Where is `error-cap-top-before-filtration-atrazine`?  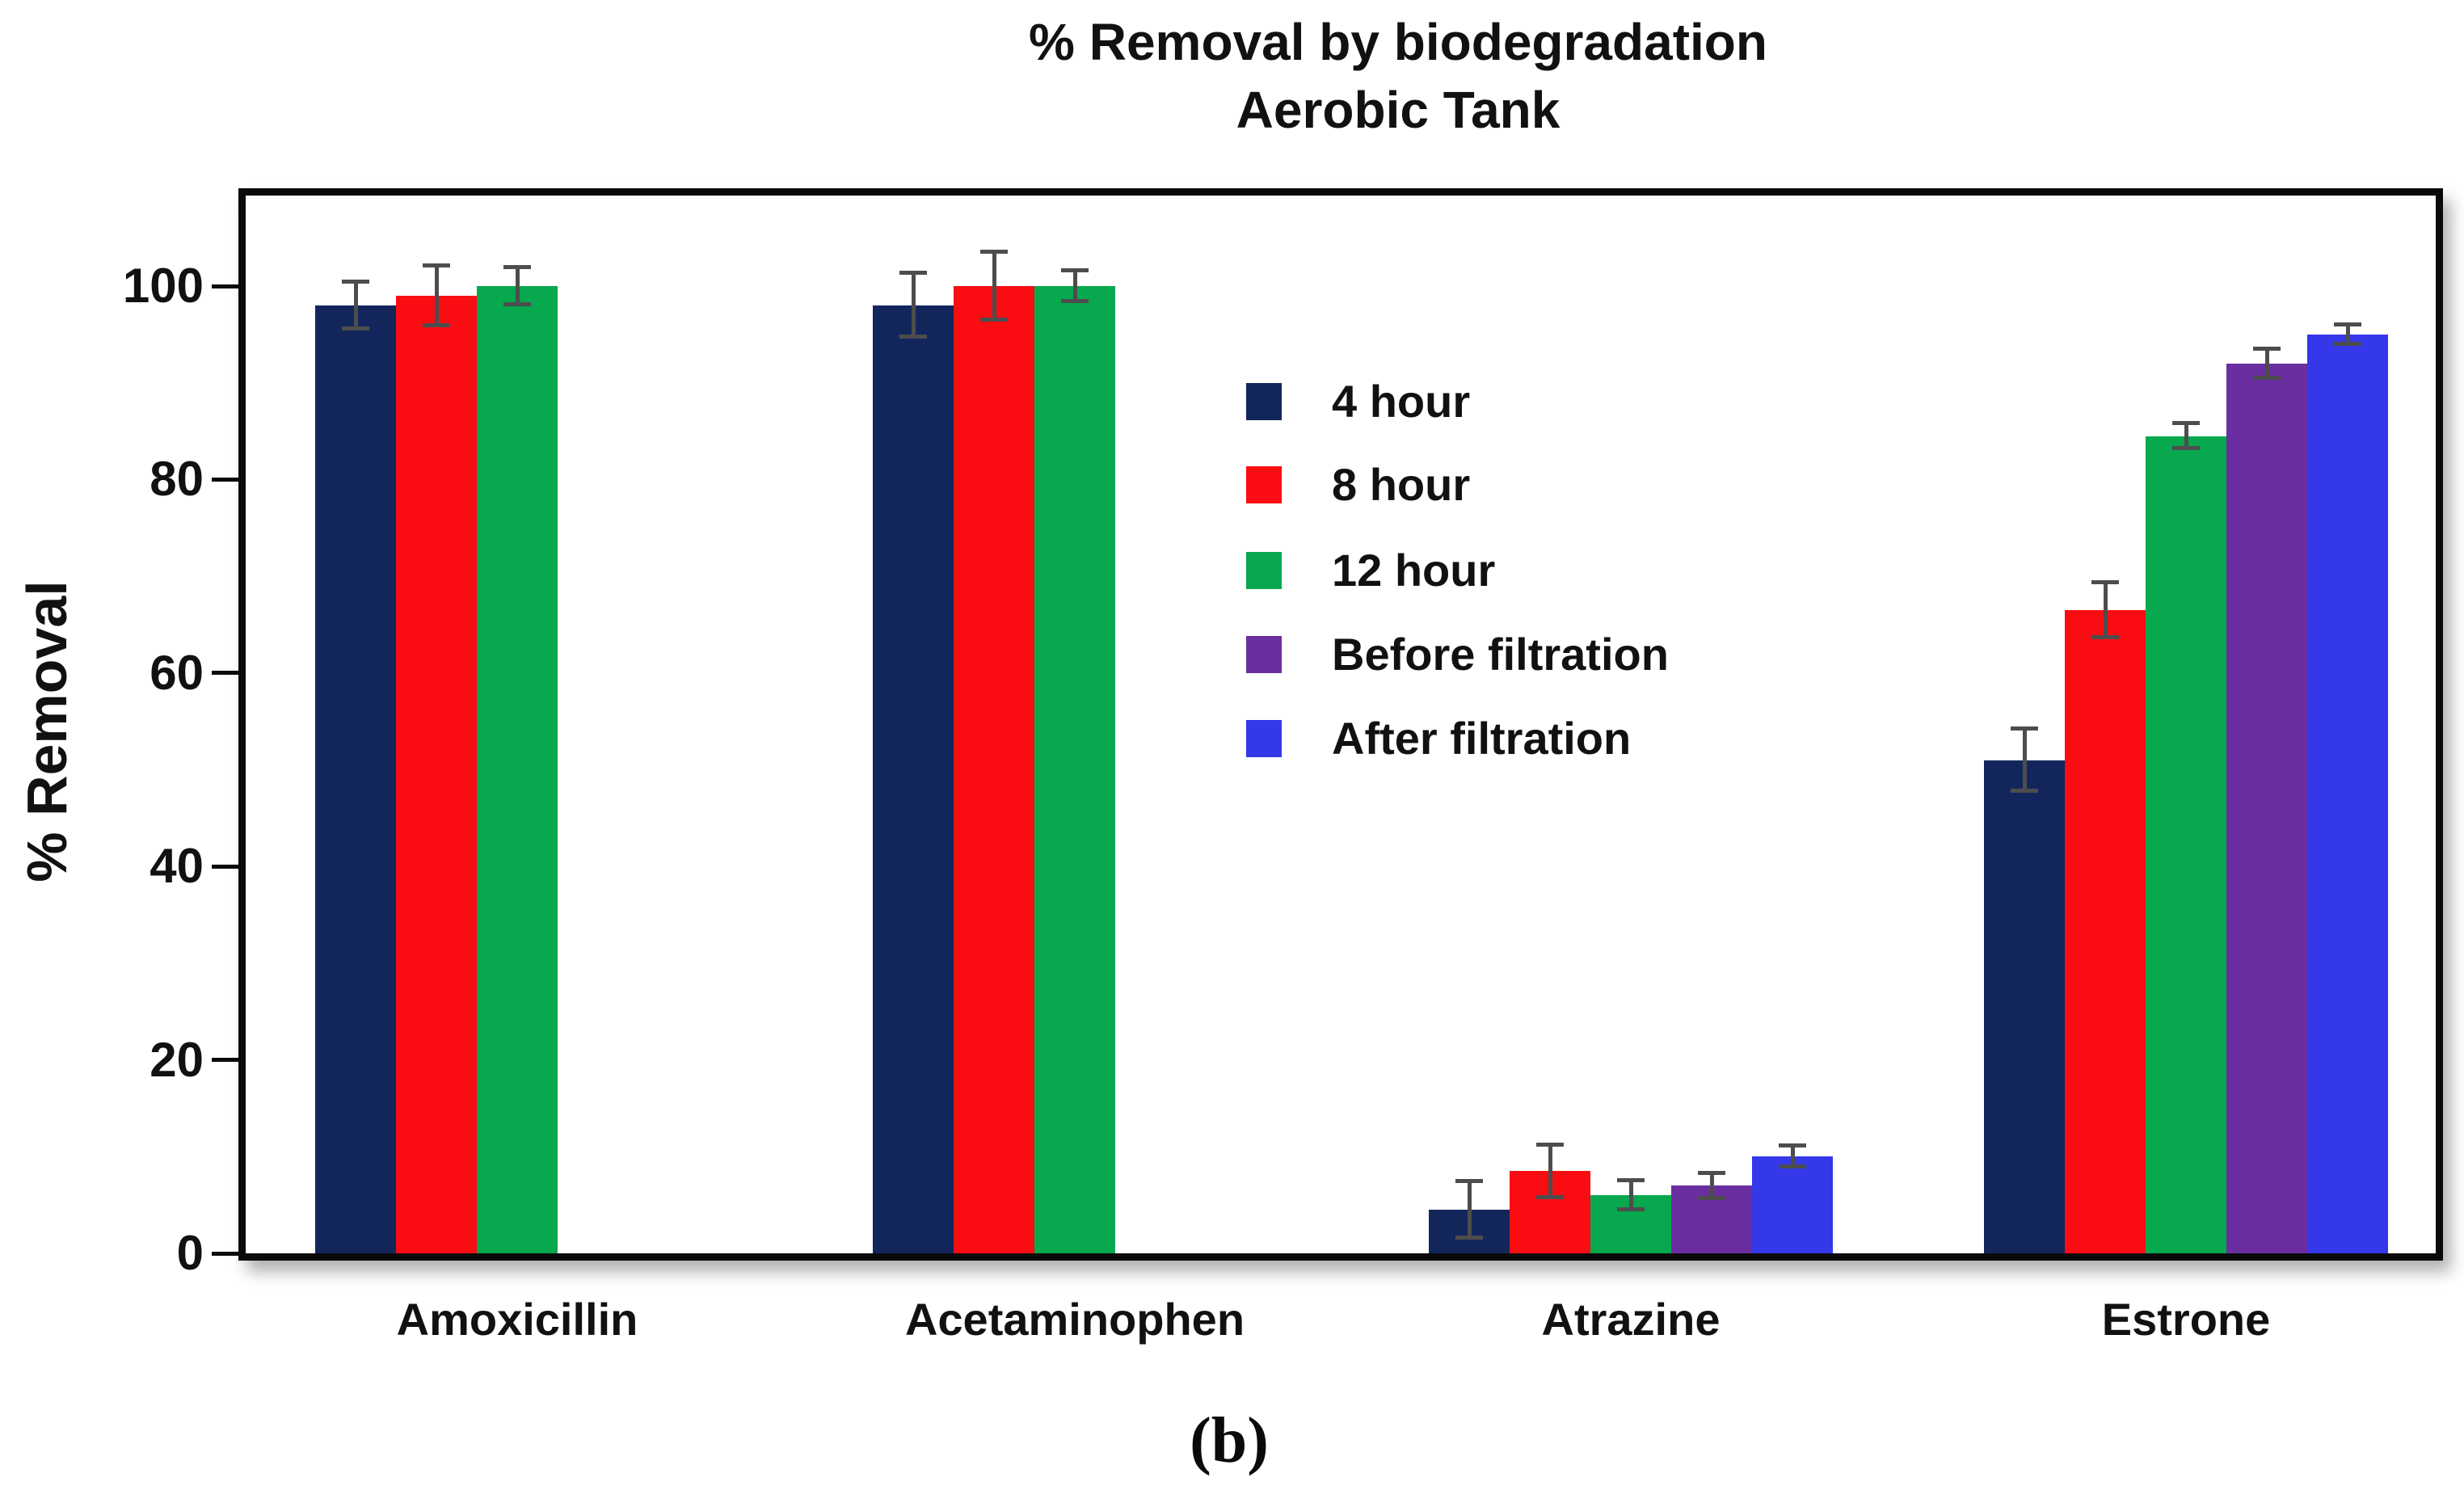 error-cap-top-before-filtration-atrazine is located at coordinates (1711, 1172).